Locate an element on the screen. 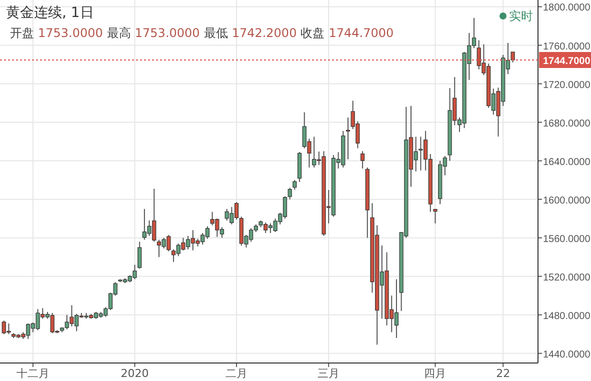  x-tick-label: 三月 is located at coordinates (329, 373).